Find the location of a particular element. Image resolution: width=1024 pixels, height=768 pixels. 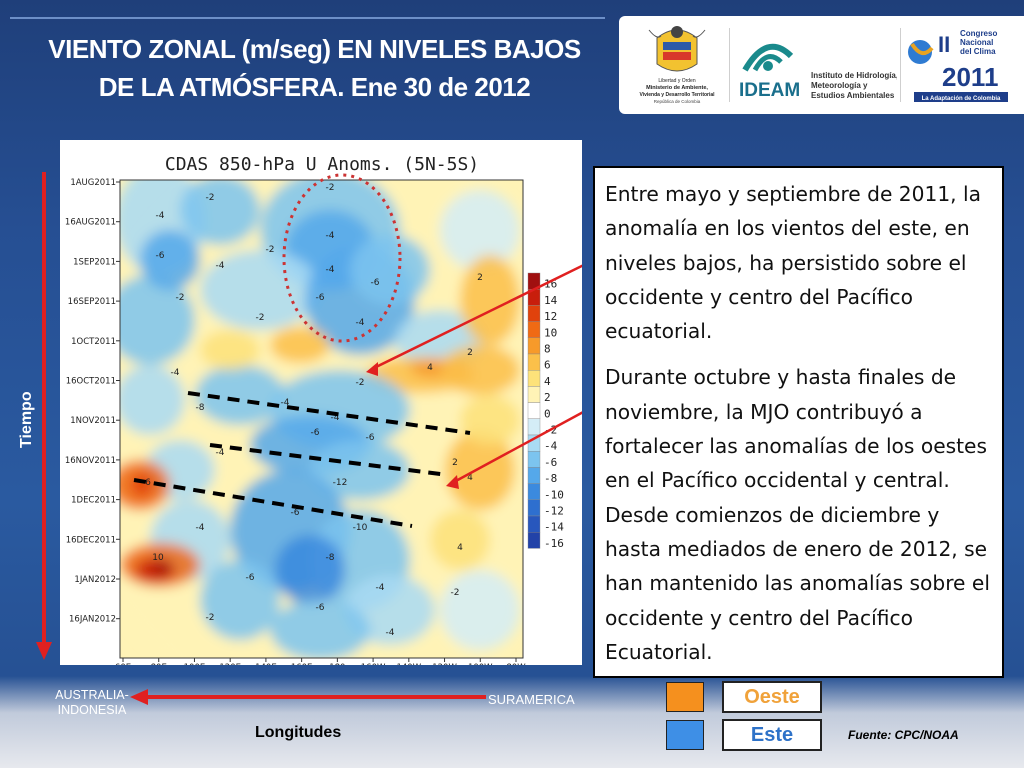

x-tick-label: 160E is located at coordinates (302, 664).